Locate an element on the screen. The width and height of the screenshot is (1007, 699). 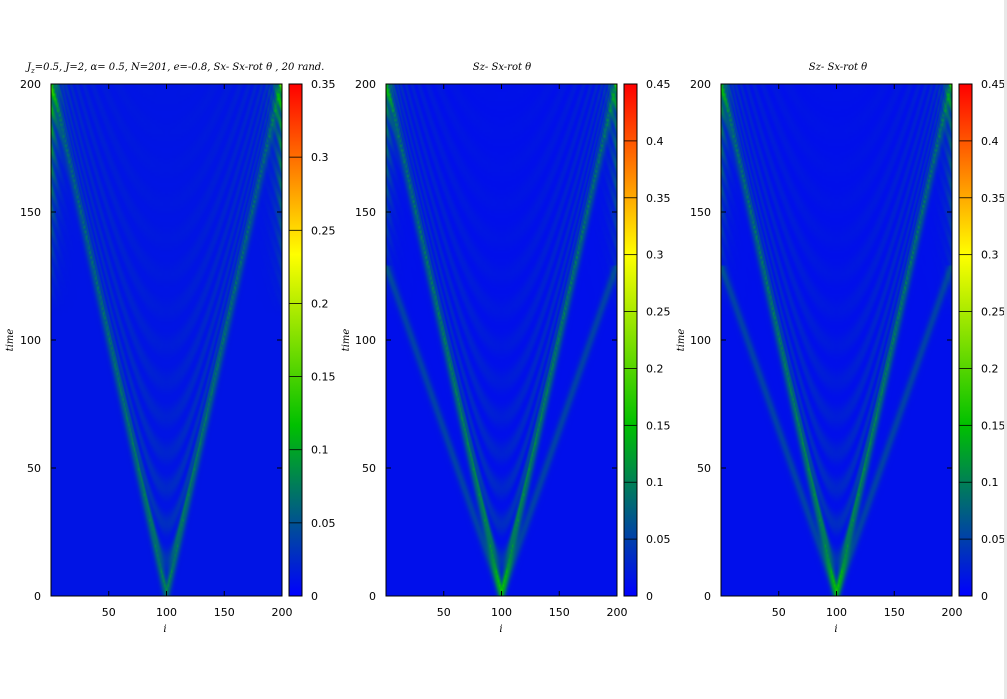
panel-1-ytick-label: 0 is located at coordinates (37, 596).